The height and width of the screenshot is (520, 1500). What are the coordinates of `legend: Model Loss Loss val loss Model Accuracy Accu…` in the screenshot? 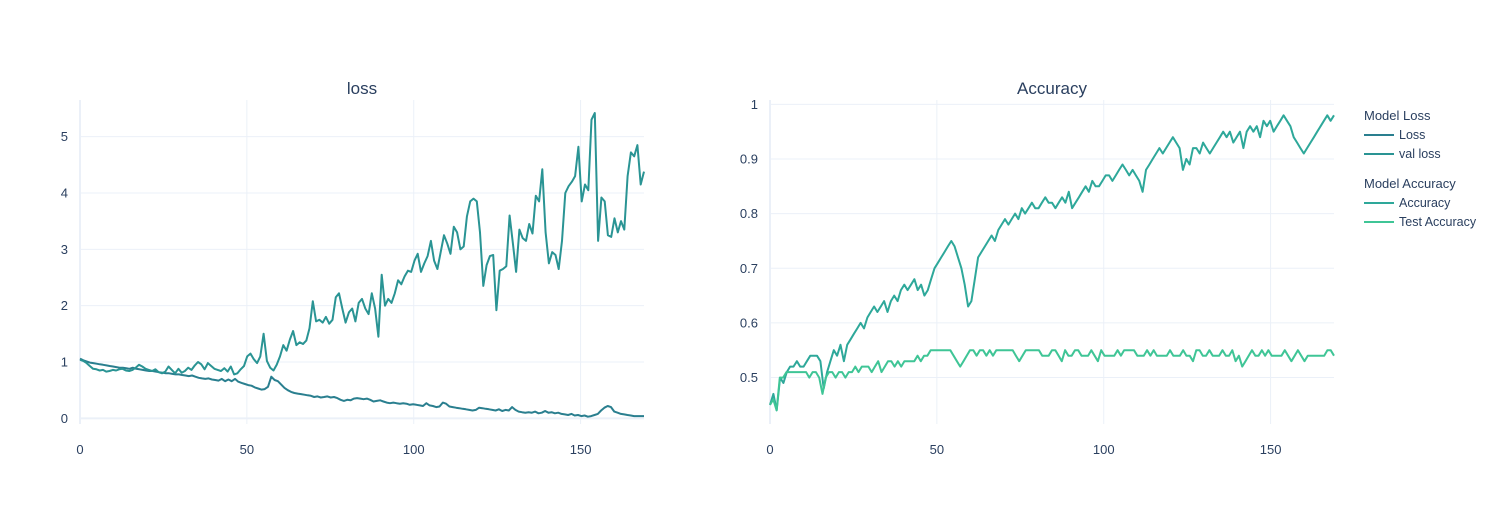 It's located at (1420, 168).